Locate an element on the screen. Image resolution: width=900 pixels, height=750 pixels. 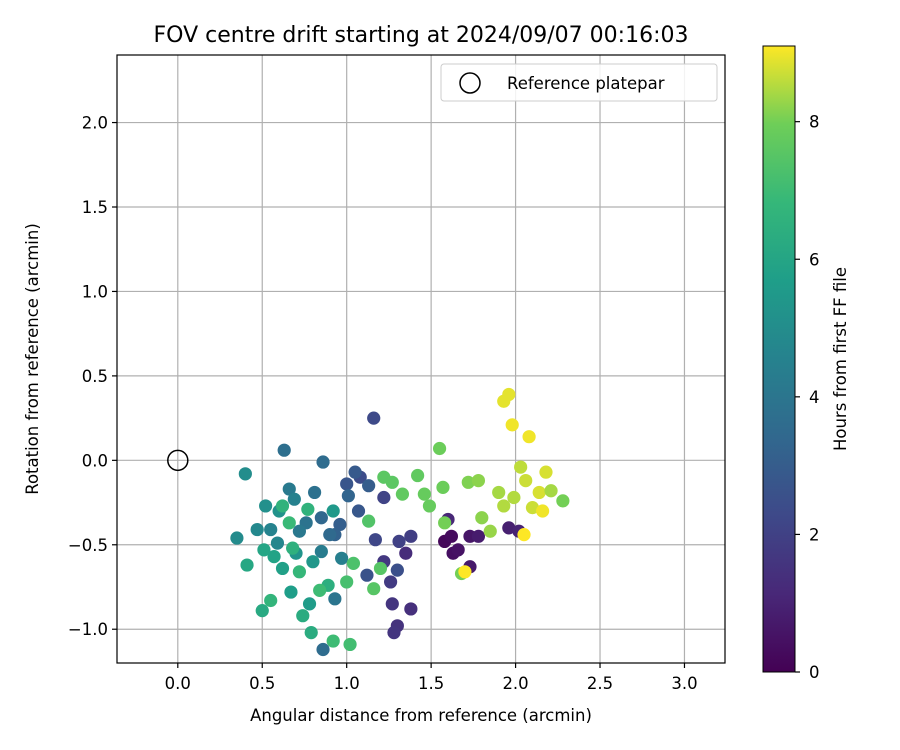
x-tick-label: 1.0 is located at coordinates (347, 683).